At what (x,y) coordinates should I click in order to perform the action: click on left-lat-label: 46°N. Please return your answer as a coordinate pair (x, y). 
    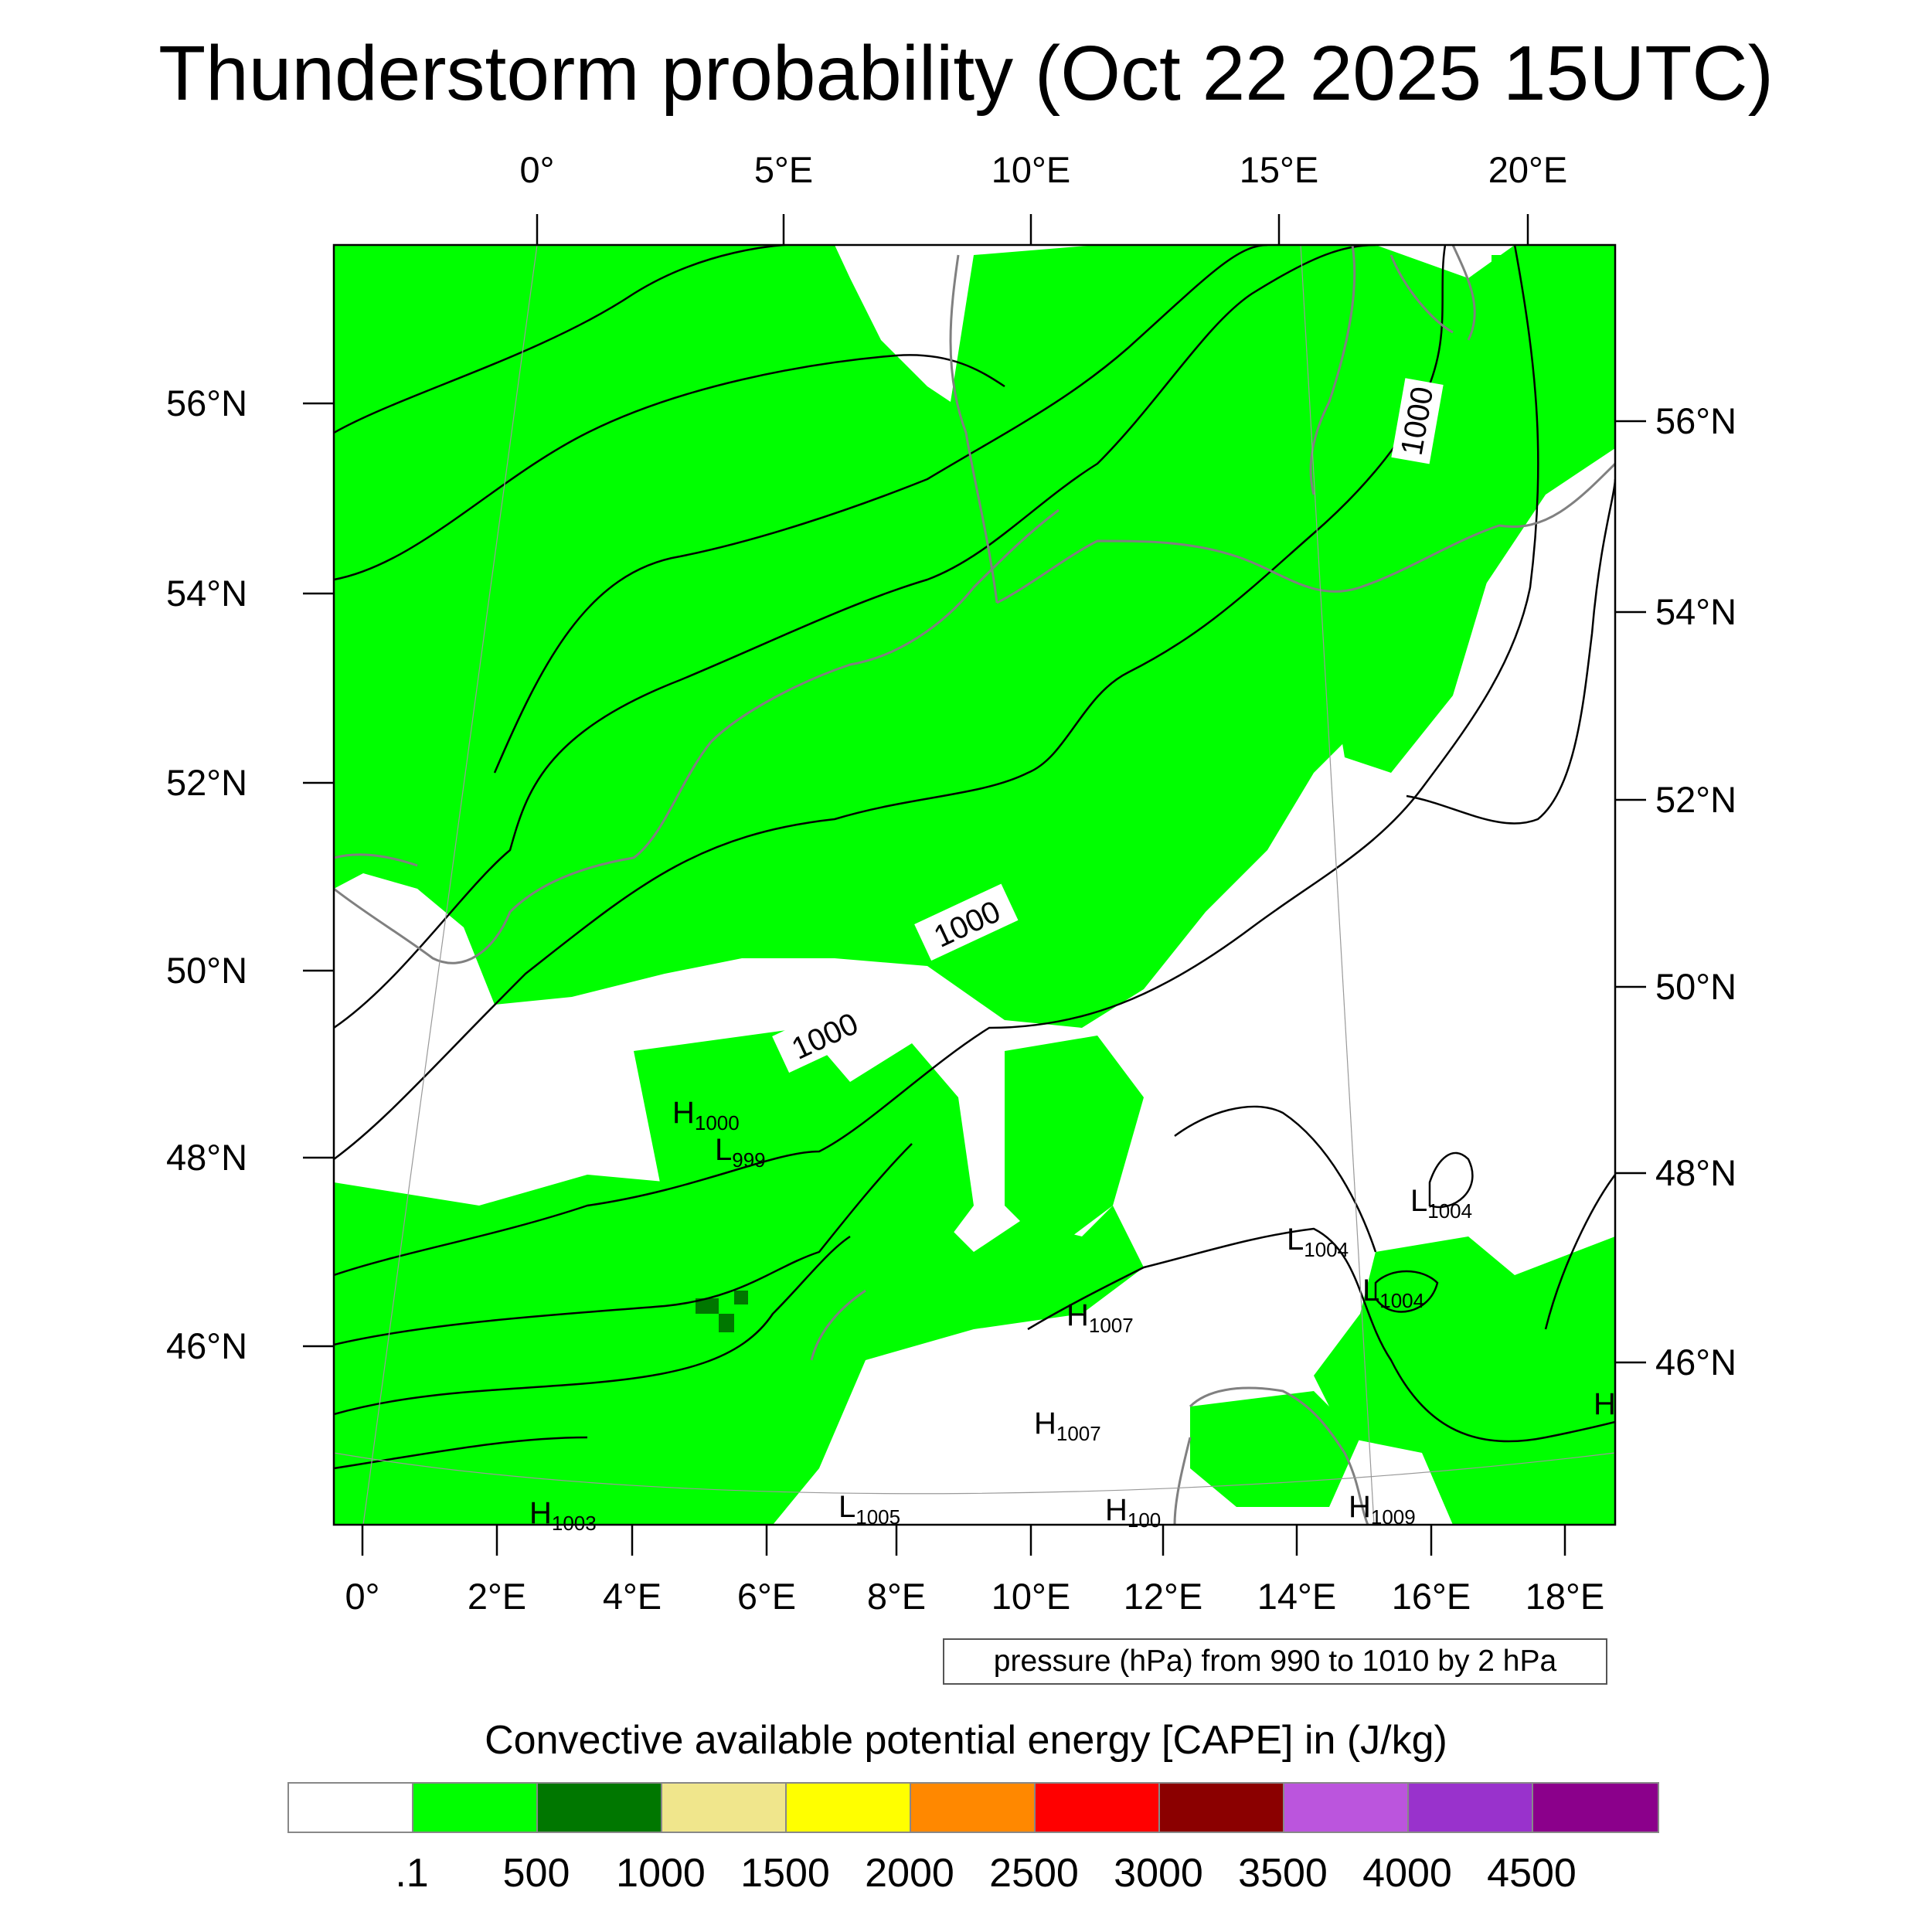
    Looking at the image, I should click on (207, 1346).